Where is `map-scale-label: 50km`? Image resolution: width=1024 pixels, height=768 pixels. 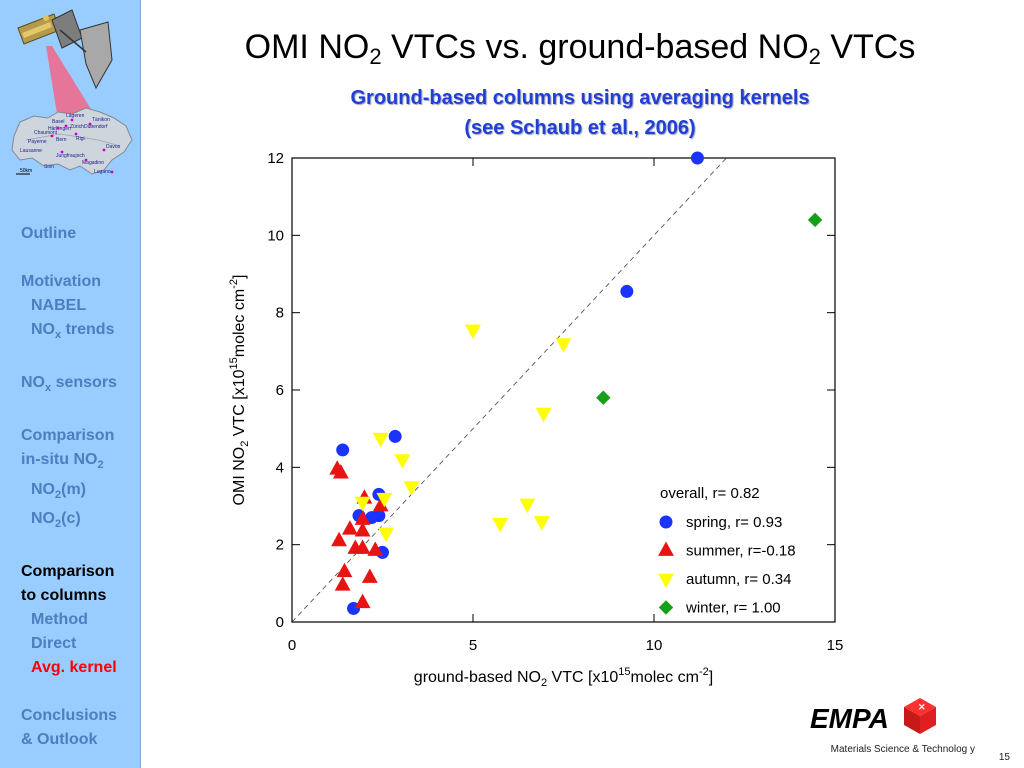 map-scale-label: 50km is located at coordinates (26, 171).